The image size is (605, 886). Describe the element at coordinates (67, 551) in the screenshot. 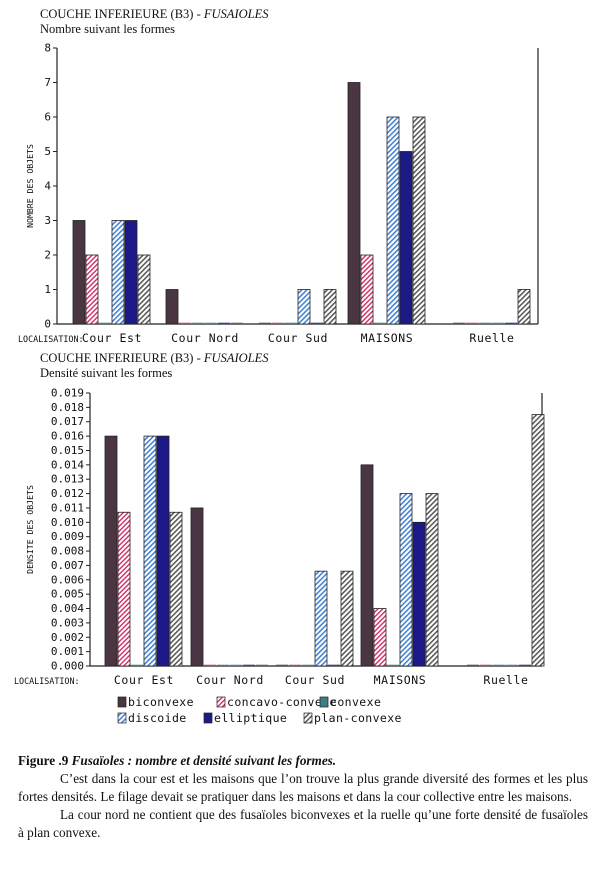

I see `y-tick-label: 0.008` at that location.